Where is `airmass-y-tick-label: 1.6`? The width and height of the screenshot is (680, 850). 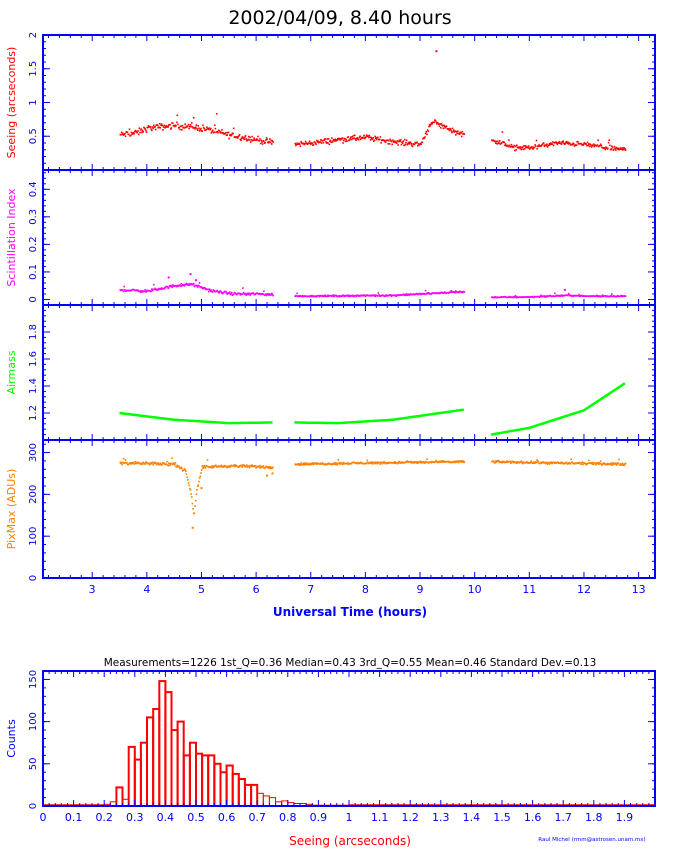
airmass-y-tick-label: 1.6 is located at coordinates (33, 359).